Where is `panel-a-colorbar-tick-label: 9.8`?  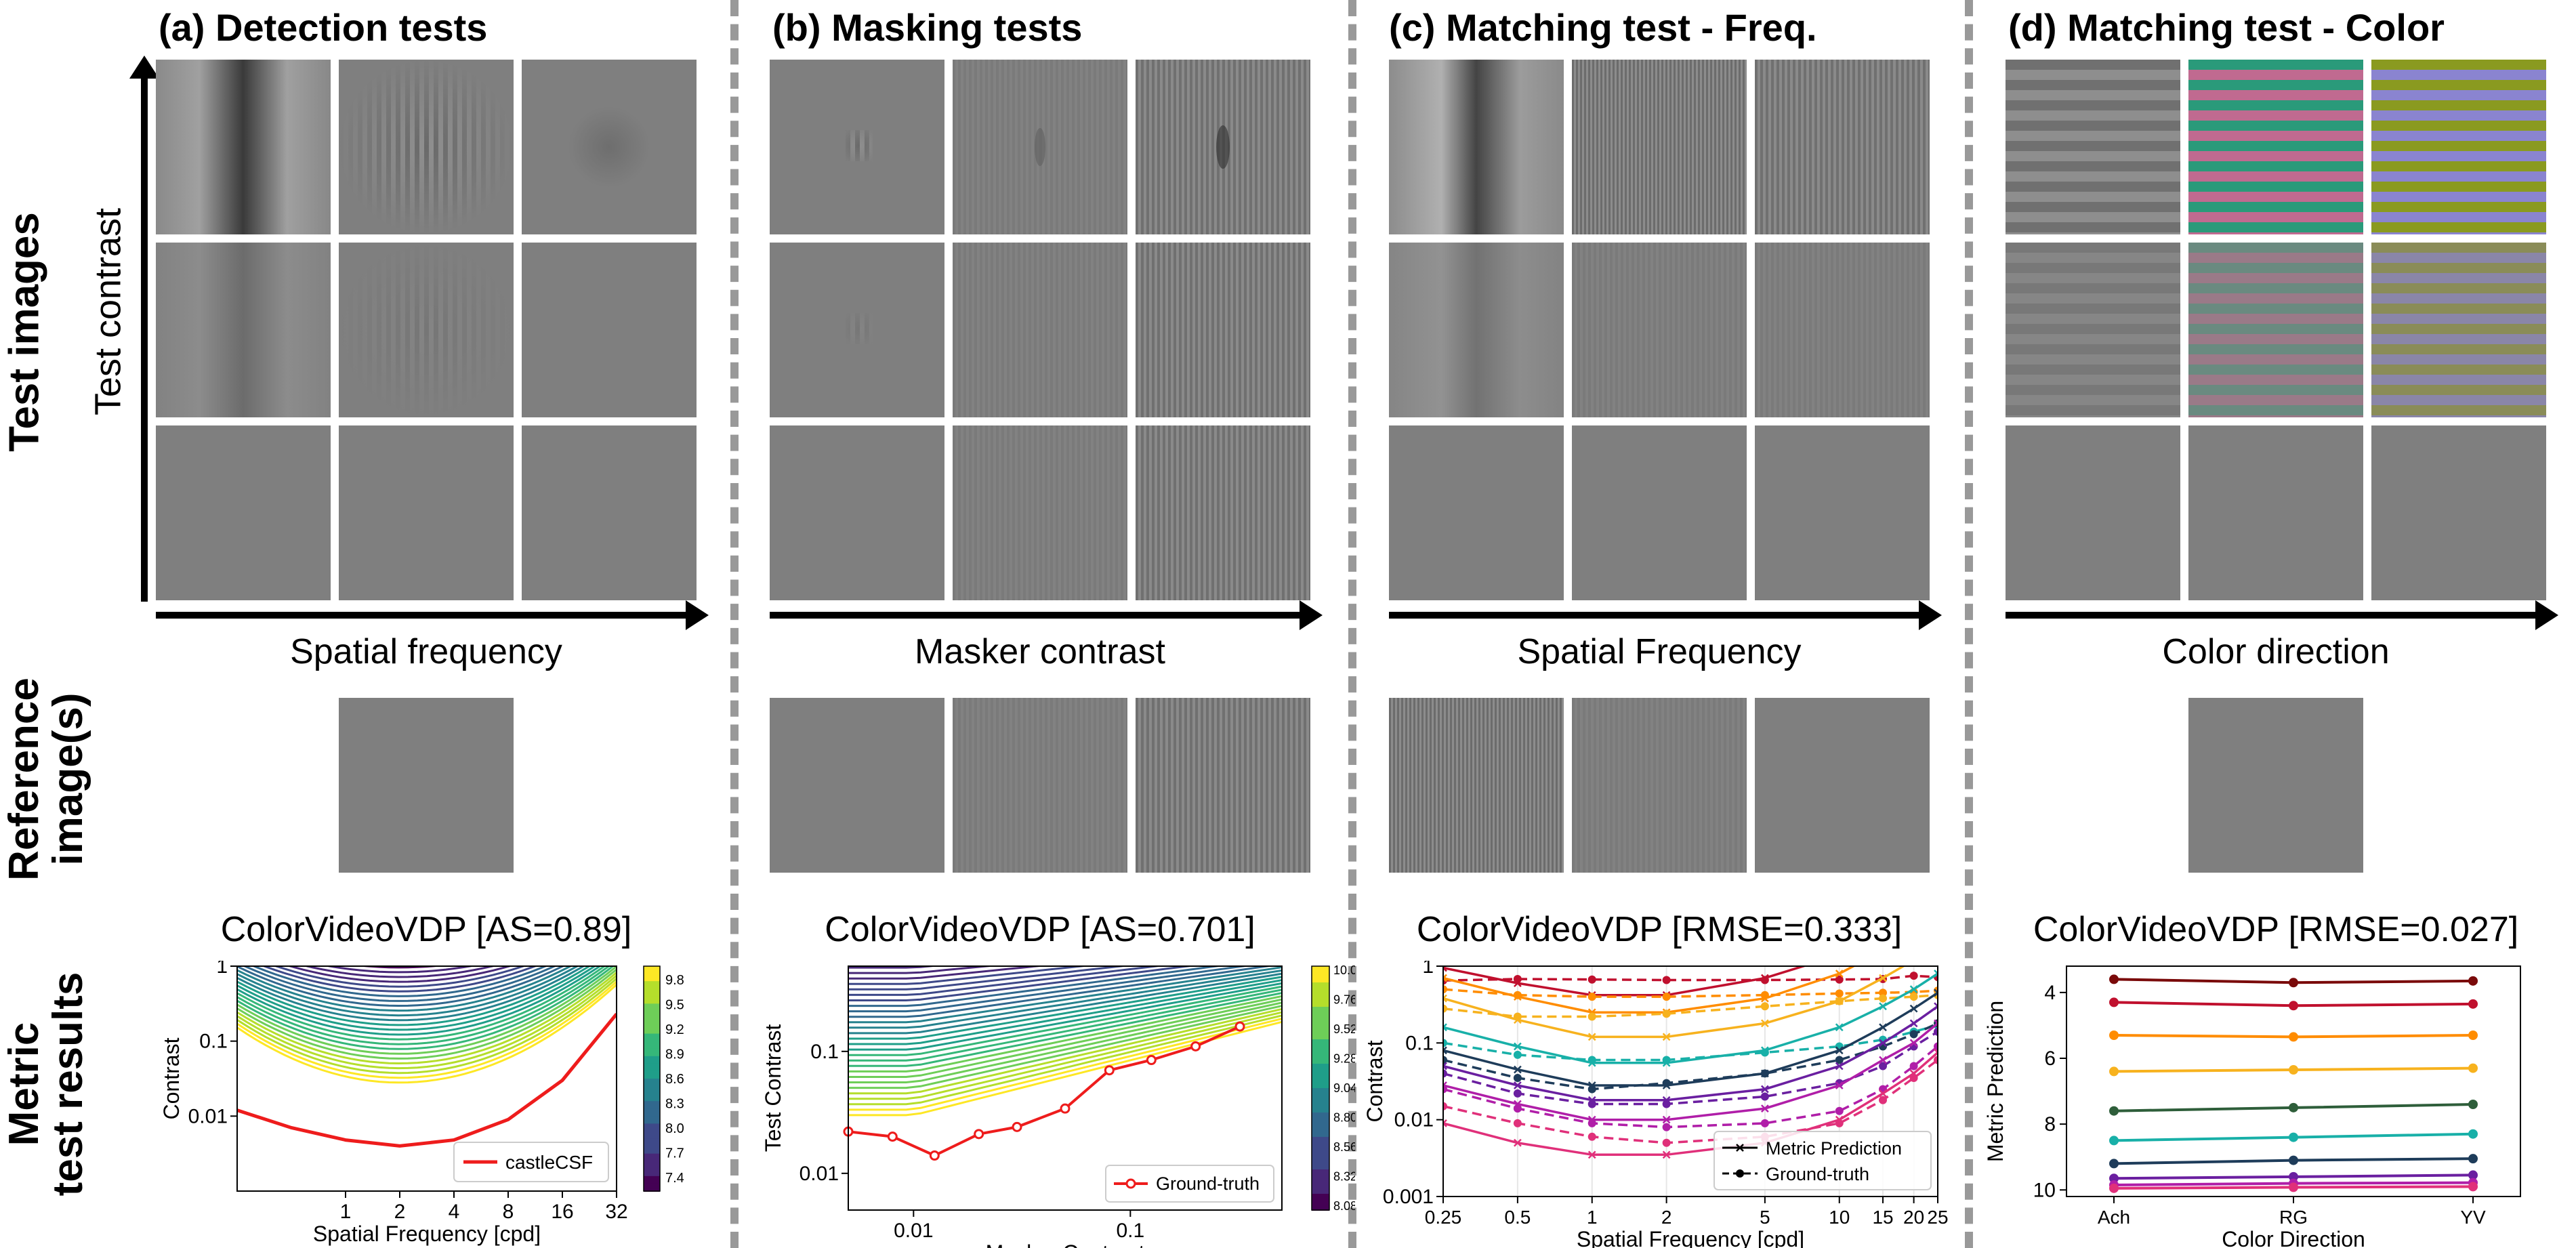
panel-a-colorbar-tick-label: 9.8 is located at coordinates (674, 980).